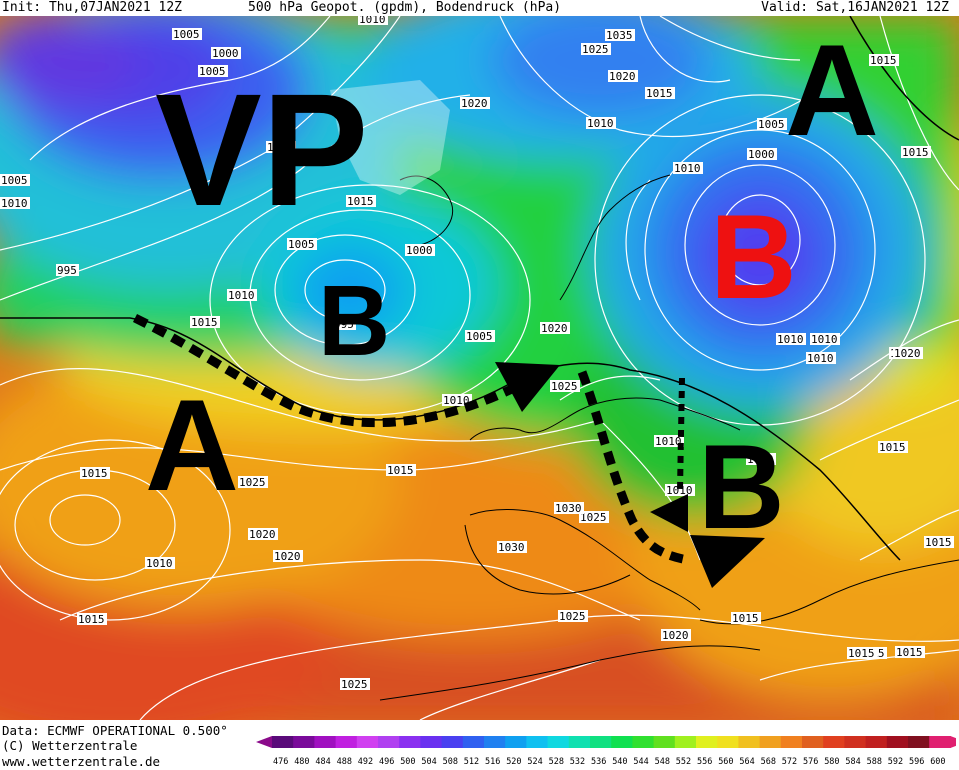  What do you see at coordinates (390, 137) in the screenshot?
I see `greenland` at bounding box center [390, 137].